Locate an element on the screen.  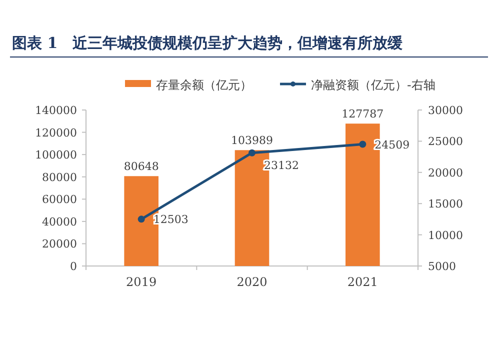
x-tick-label: 2020 is located at coordinates (252, 282).